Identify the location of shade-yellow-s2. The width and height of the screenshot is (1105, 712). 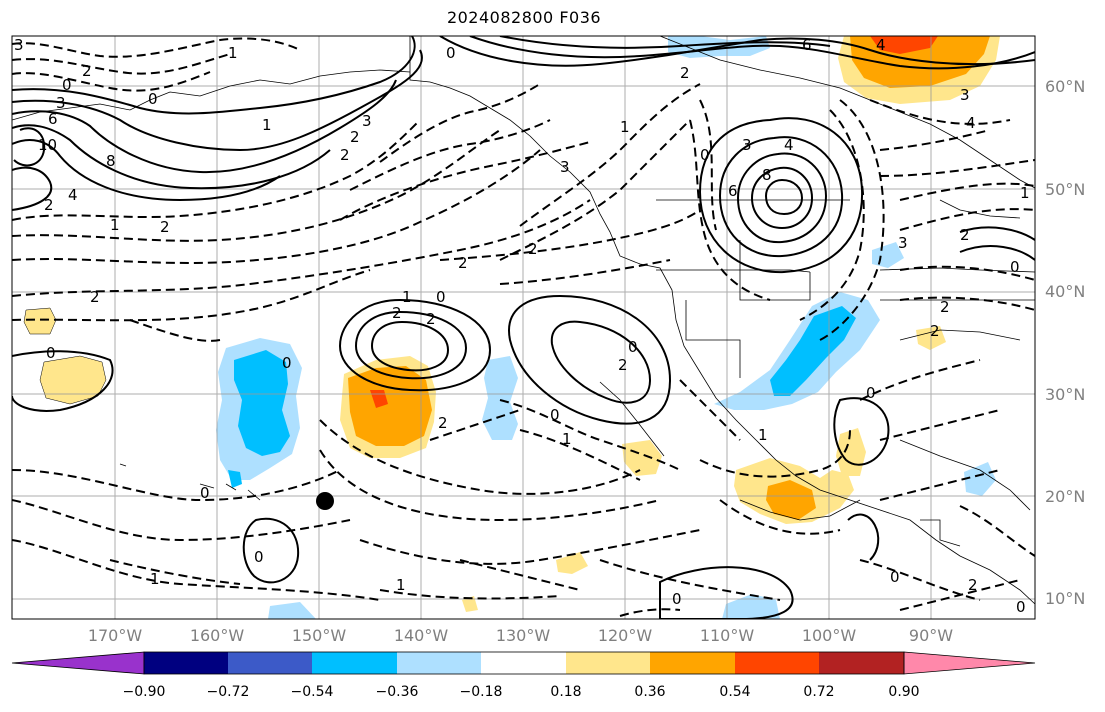
(470, 604).